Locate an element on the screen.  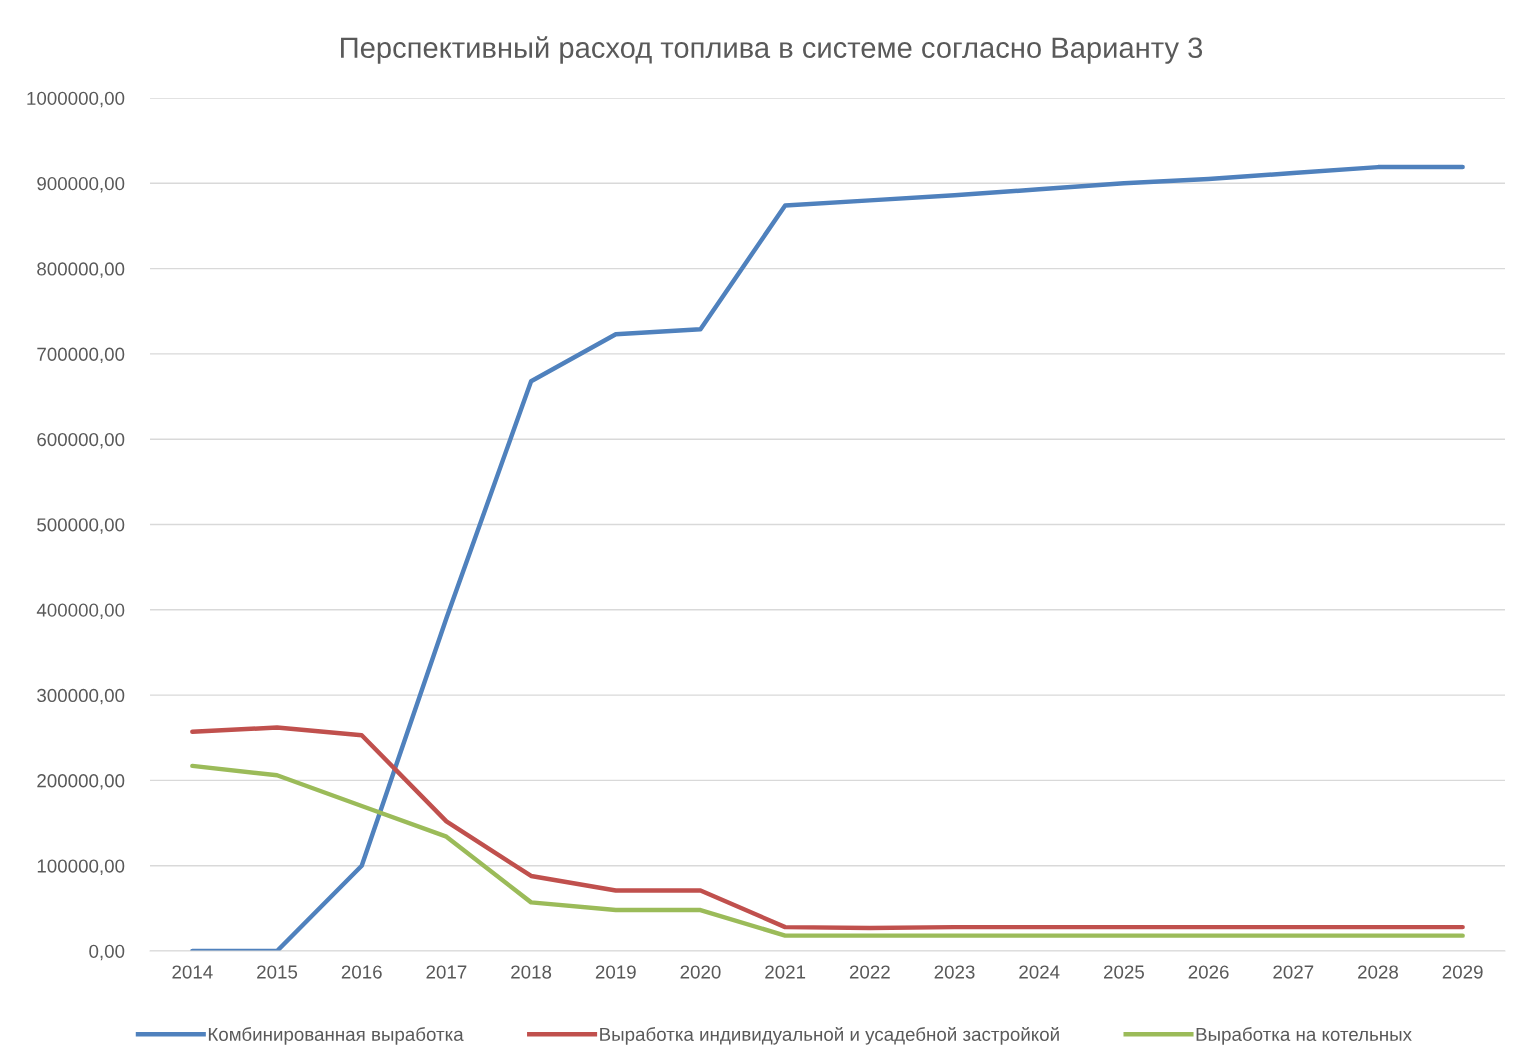
y-tick-label: 700000,00 is located at coordinates (81, 355).